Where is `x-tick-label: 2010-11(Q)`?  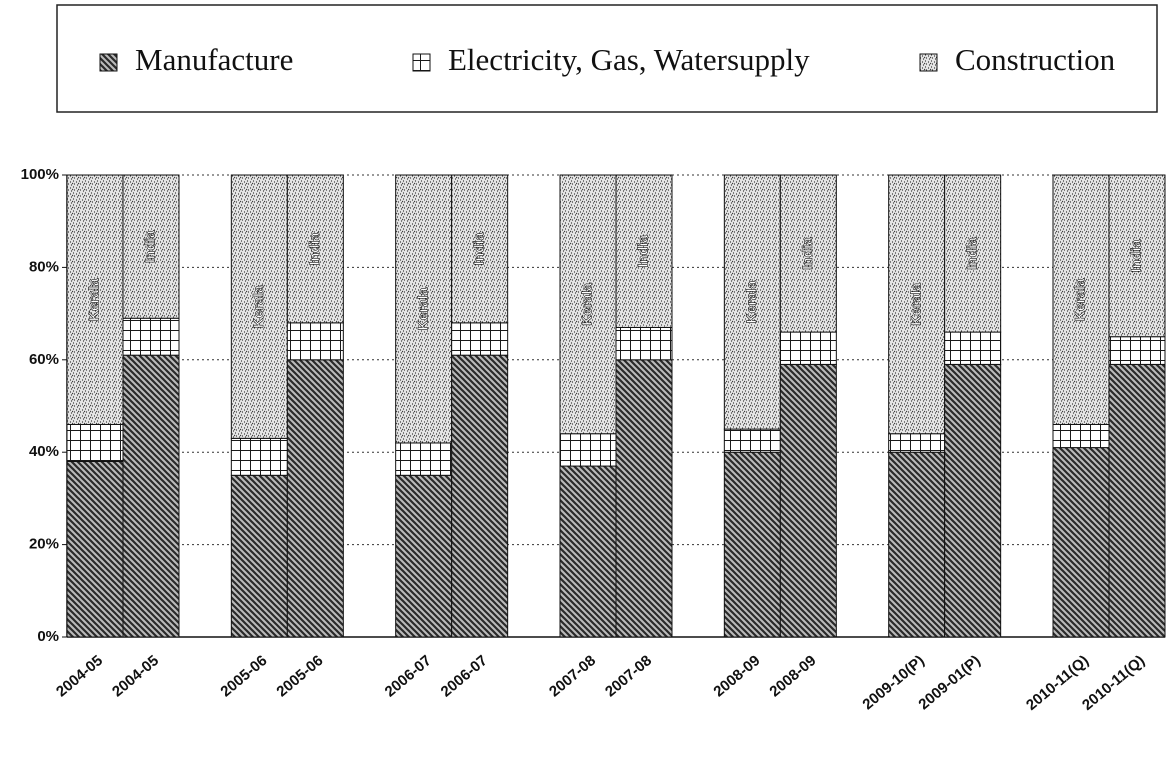 x-tick-label: 2010-11(Q) is located at coordinates (1113, 683).